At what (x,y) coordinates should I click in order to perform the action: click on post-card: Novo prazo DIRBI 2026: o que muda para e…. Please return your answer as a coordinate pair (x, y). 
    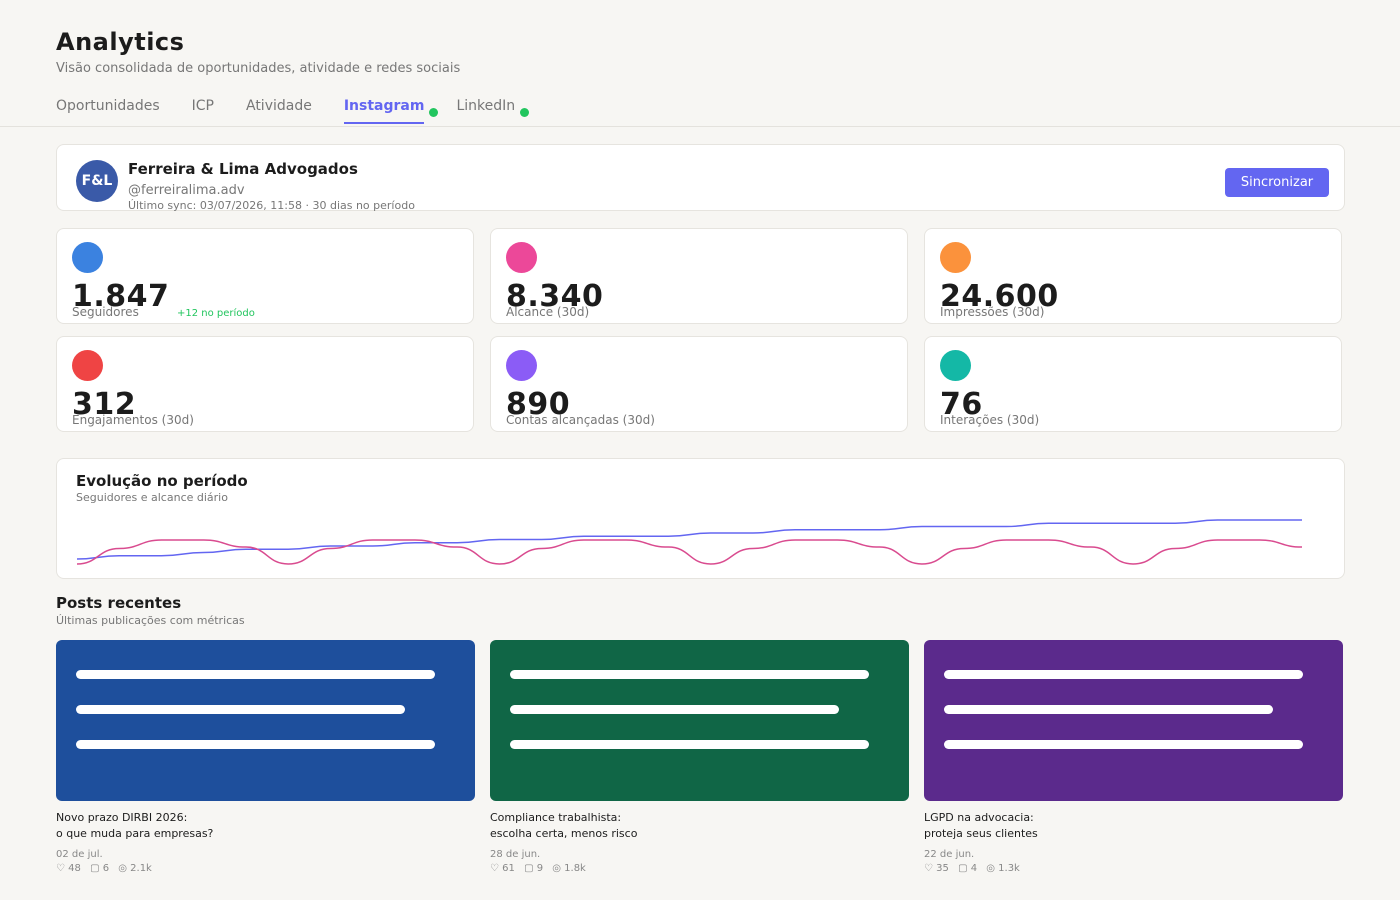
    Looking at the image, I should click on (265, 757).